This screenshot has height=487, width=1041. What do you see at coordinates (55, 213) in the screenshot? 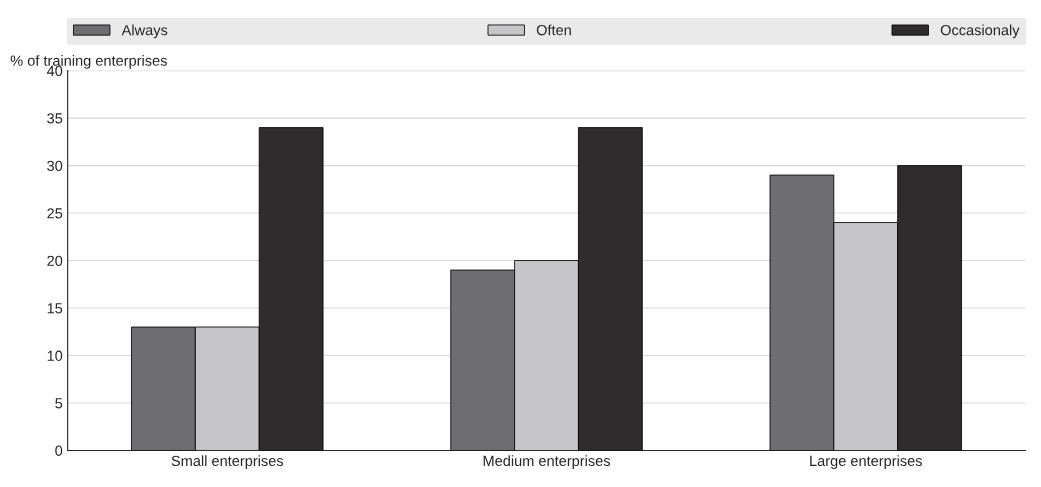
I see `y-tick-label: 25` at bounding box center [55, 213].